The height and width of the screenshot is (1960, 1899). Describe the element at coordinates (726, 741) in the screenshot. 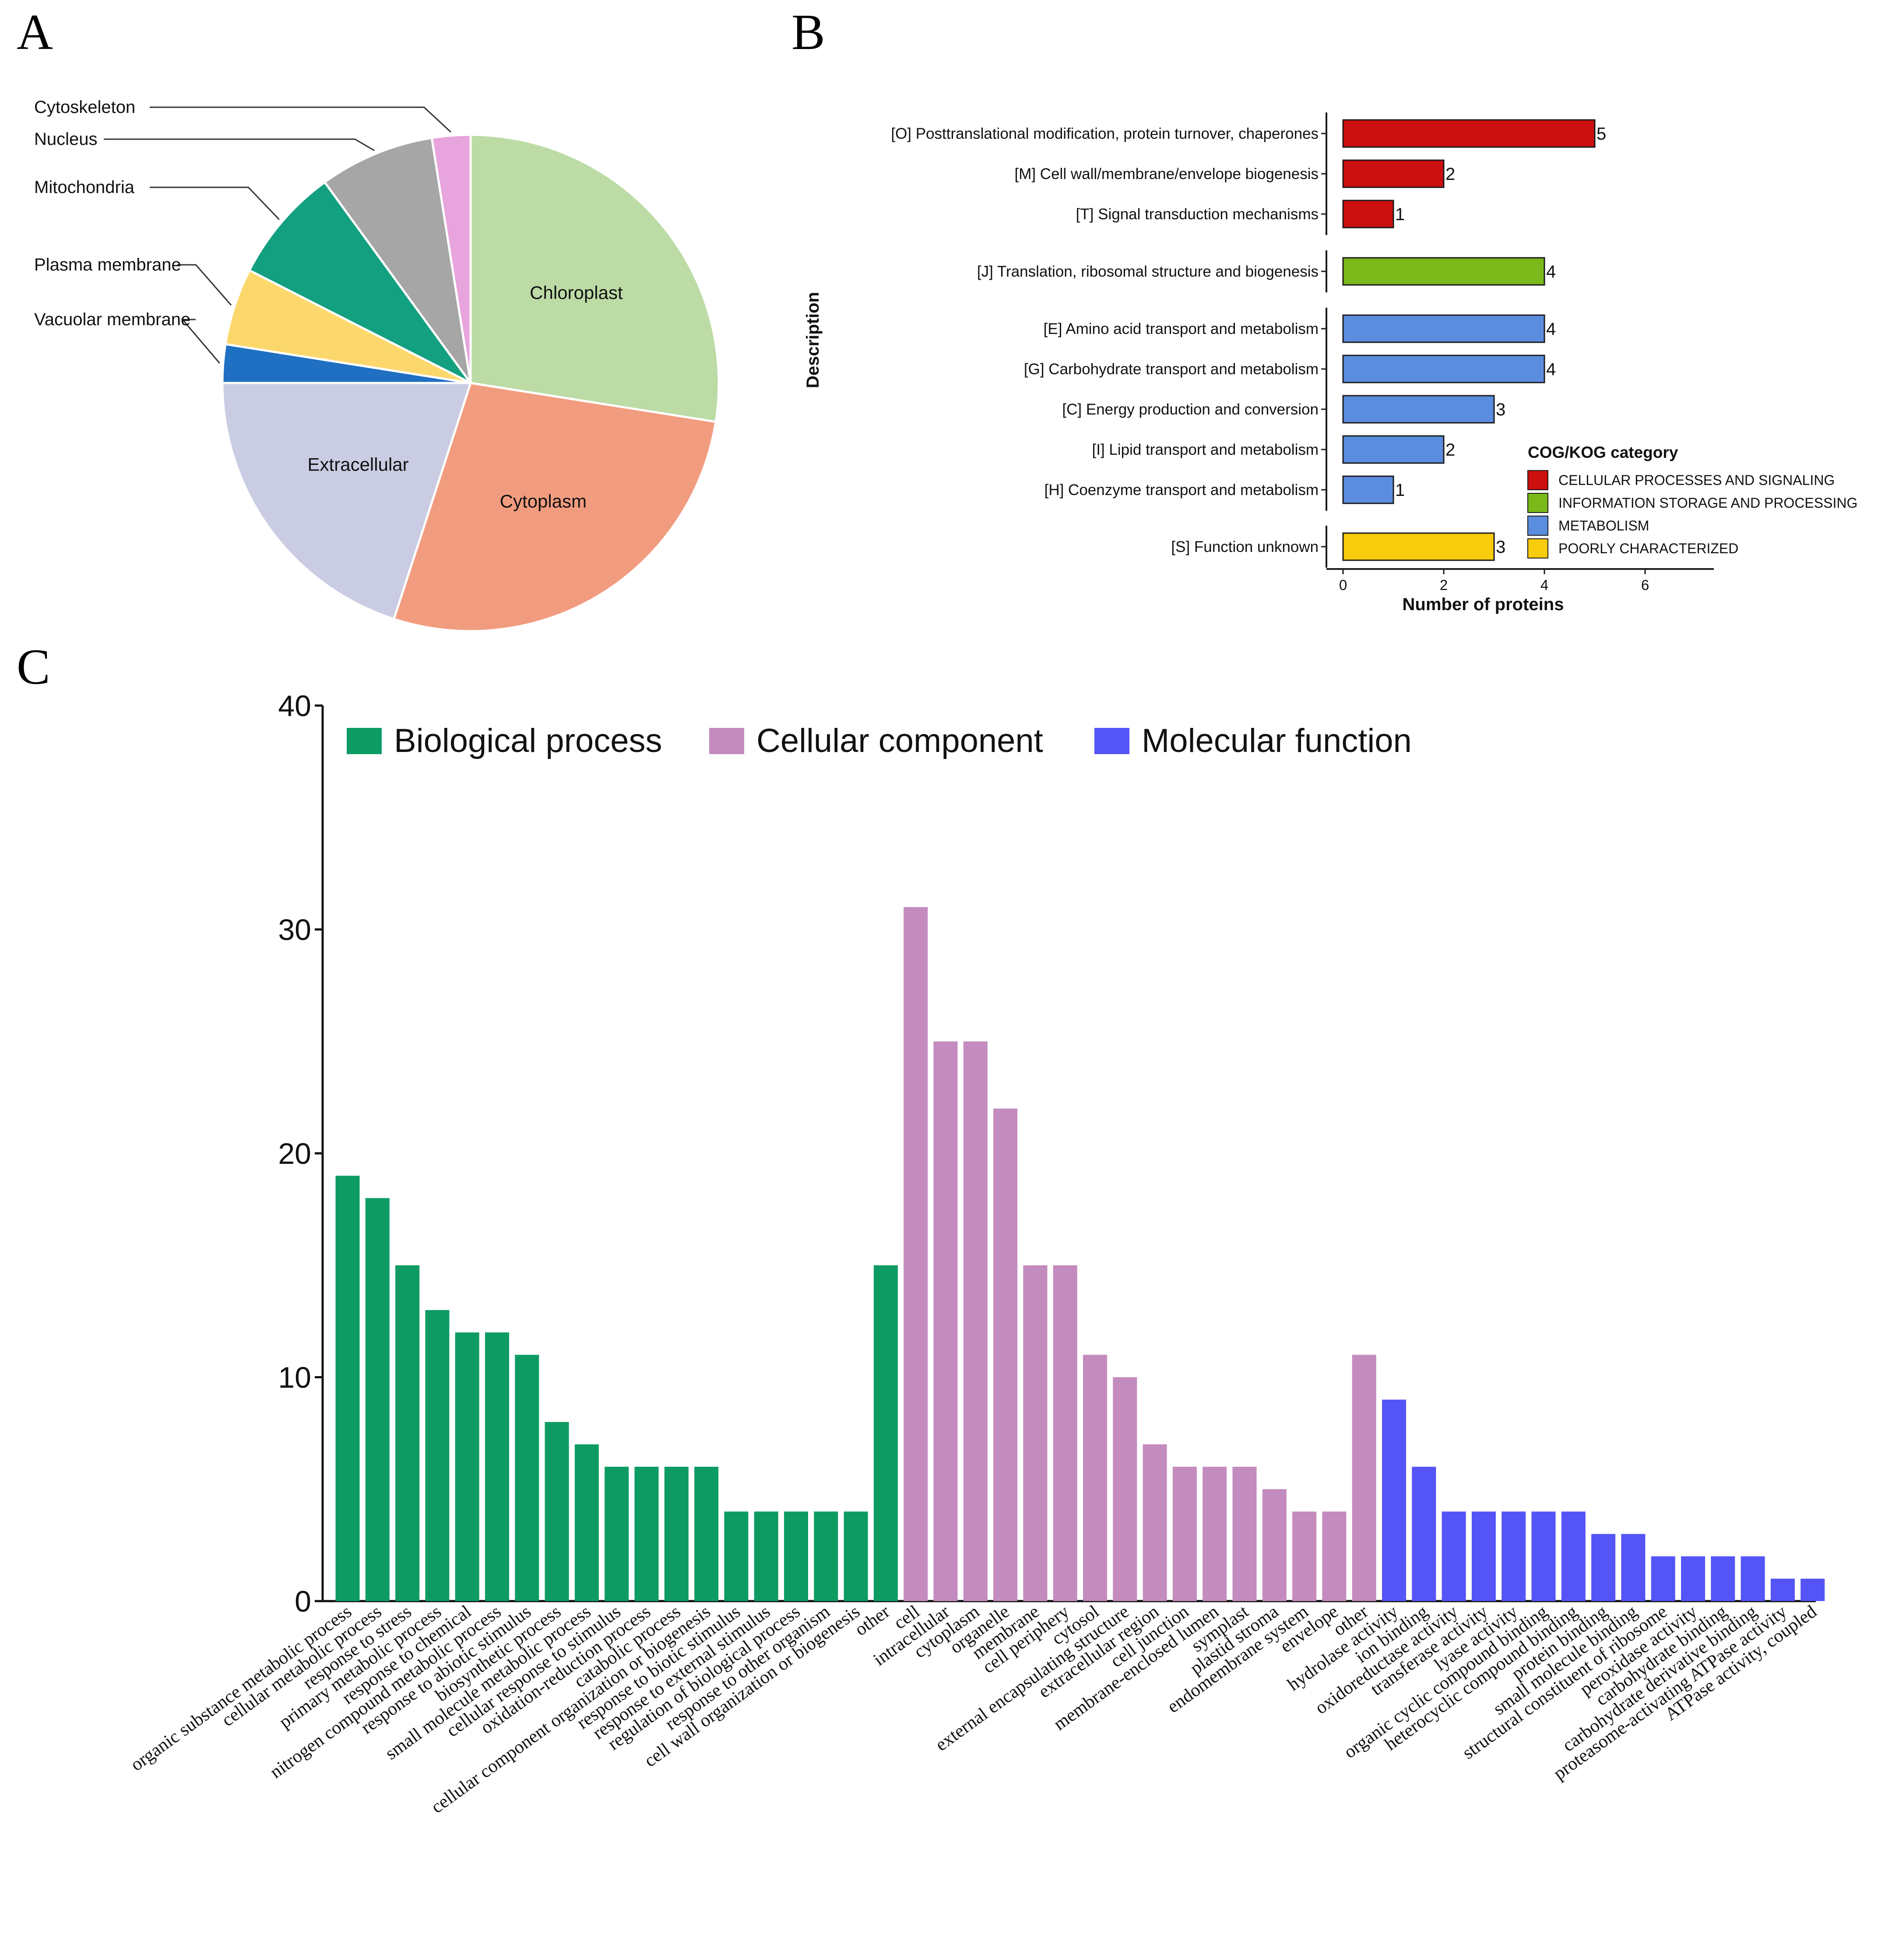

I see `go-legend-swatch-cellular-component` at that location.